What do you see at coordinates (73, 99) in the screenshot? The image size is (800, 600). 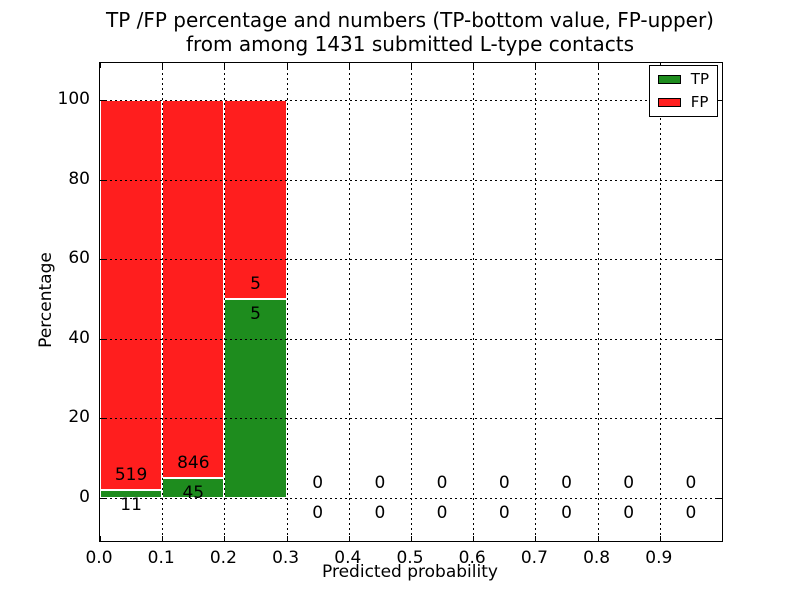 I see `y-tick-label: 100` at bounding box center [73, 99].